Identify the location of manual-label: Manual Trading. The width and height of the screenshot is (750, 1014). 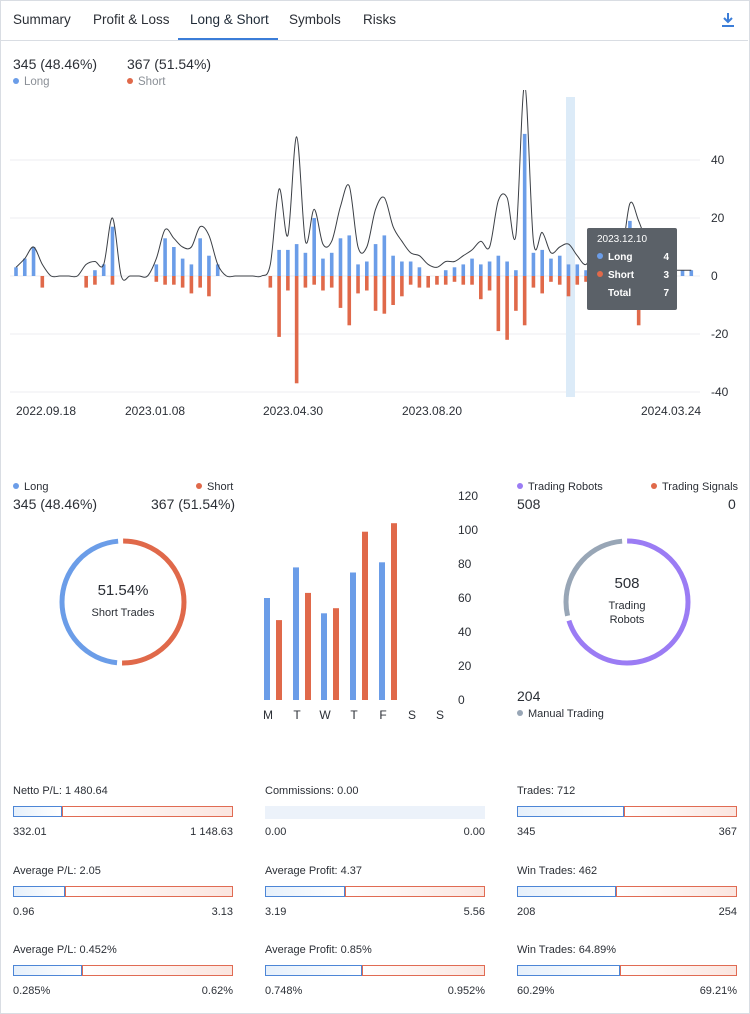
(566, 714).